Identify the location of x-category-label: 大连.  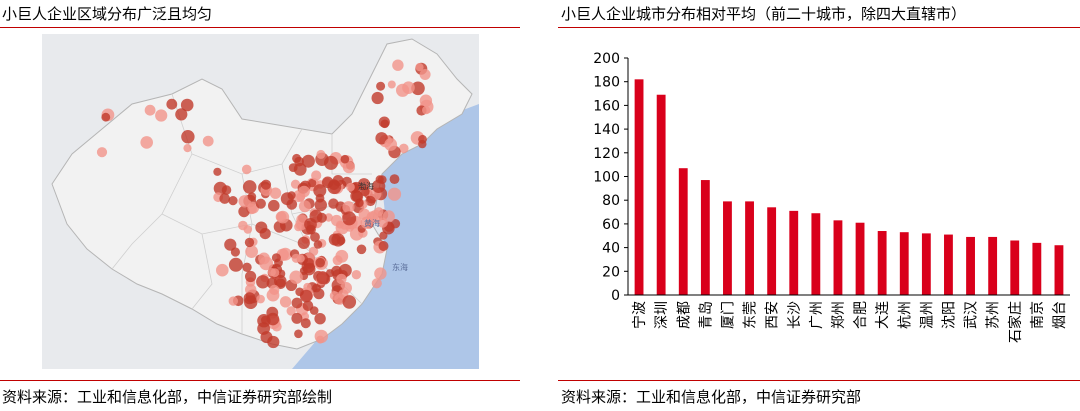
(883, 315).